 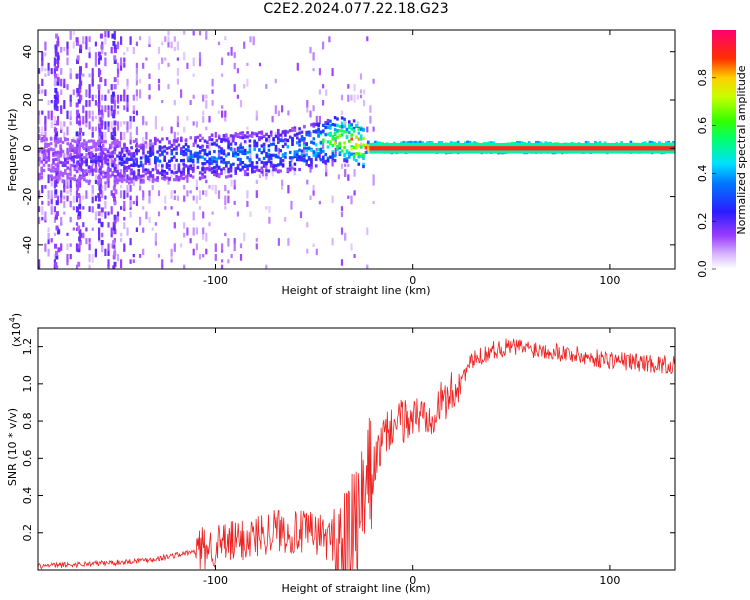 What do you see at coordinates (27, 347) in the screenshot?
I see `snr-y-tick-label: 1.2` at bounding box center [27, 347].